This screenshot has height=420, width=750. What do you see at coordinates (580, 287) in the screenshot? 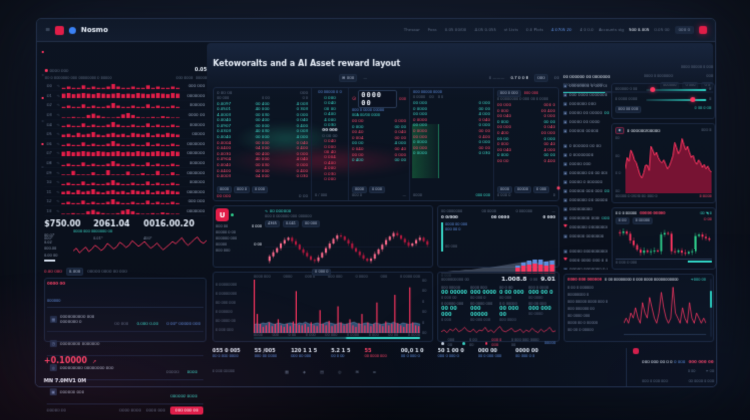
I see `signal-row: 0 00 0 000000` at bounding box center [580, 287].